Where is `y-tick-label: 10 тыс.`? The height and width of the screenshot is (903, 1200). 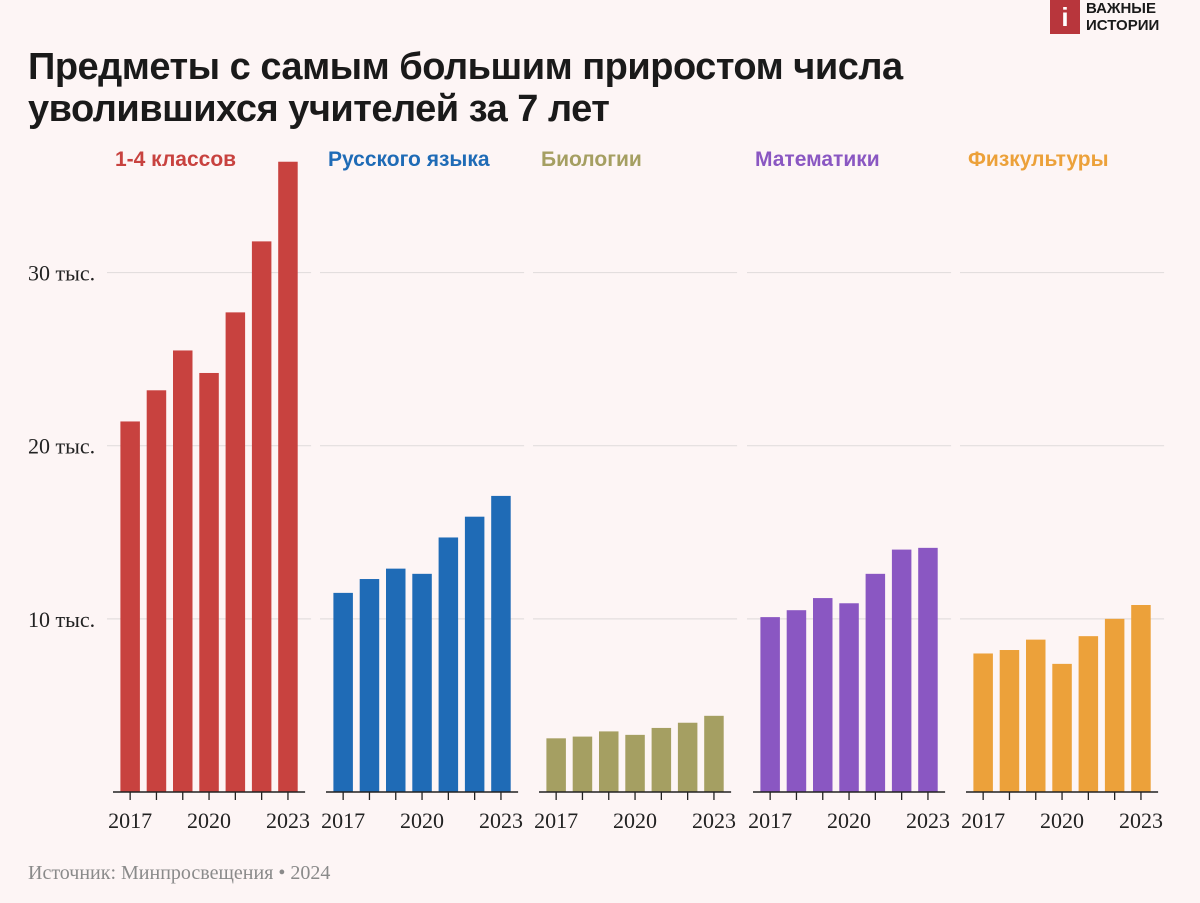
y-tick-label: 10 тыс. is located at coordinates (61, 619).